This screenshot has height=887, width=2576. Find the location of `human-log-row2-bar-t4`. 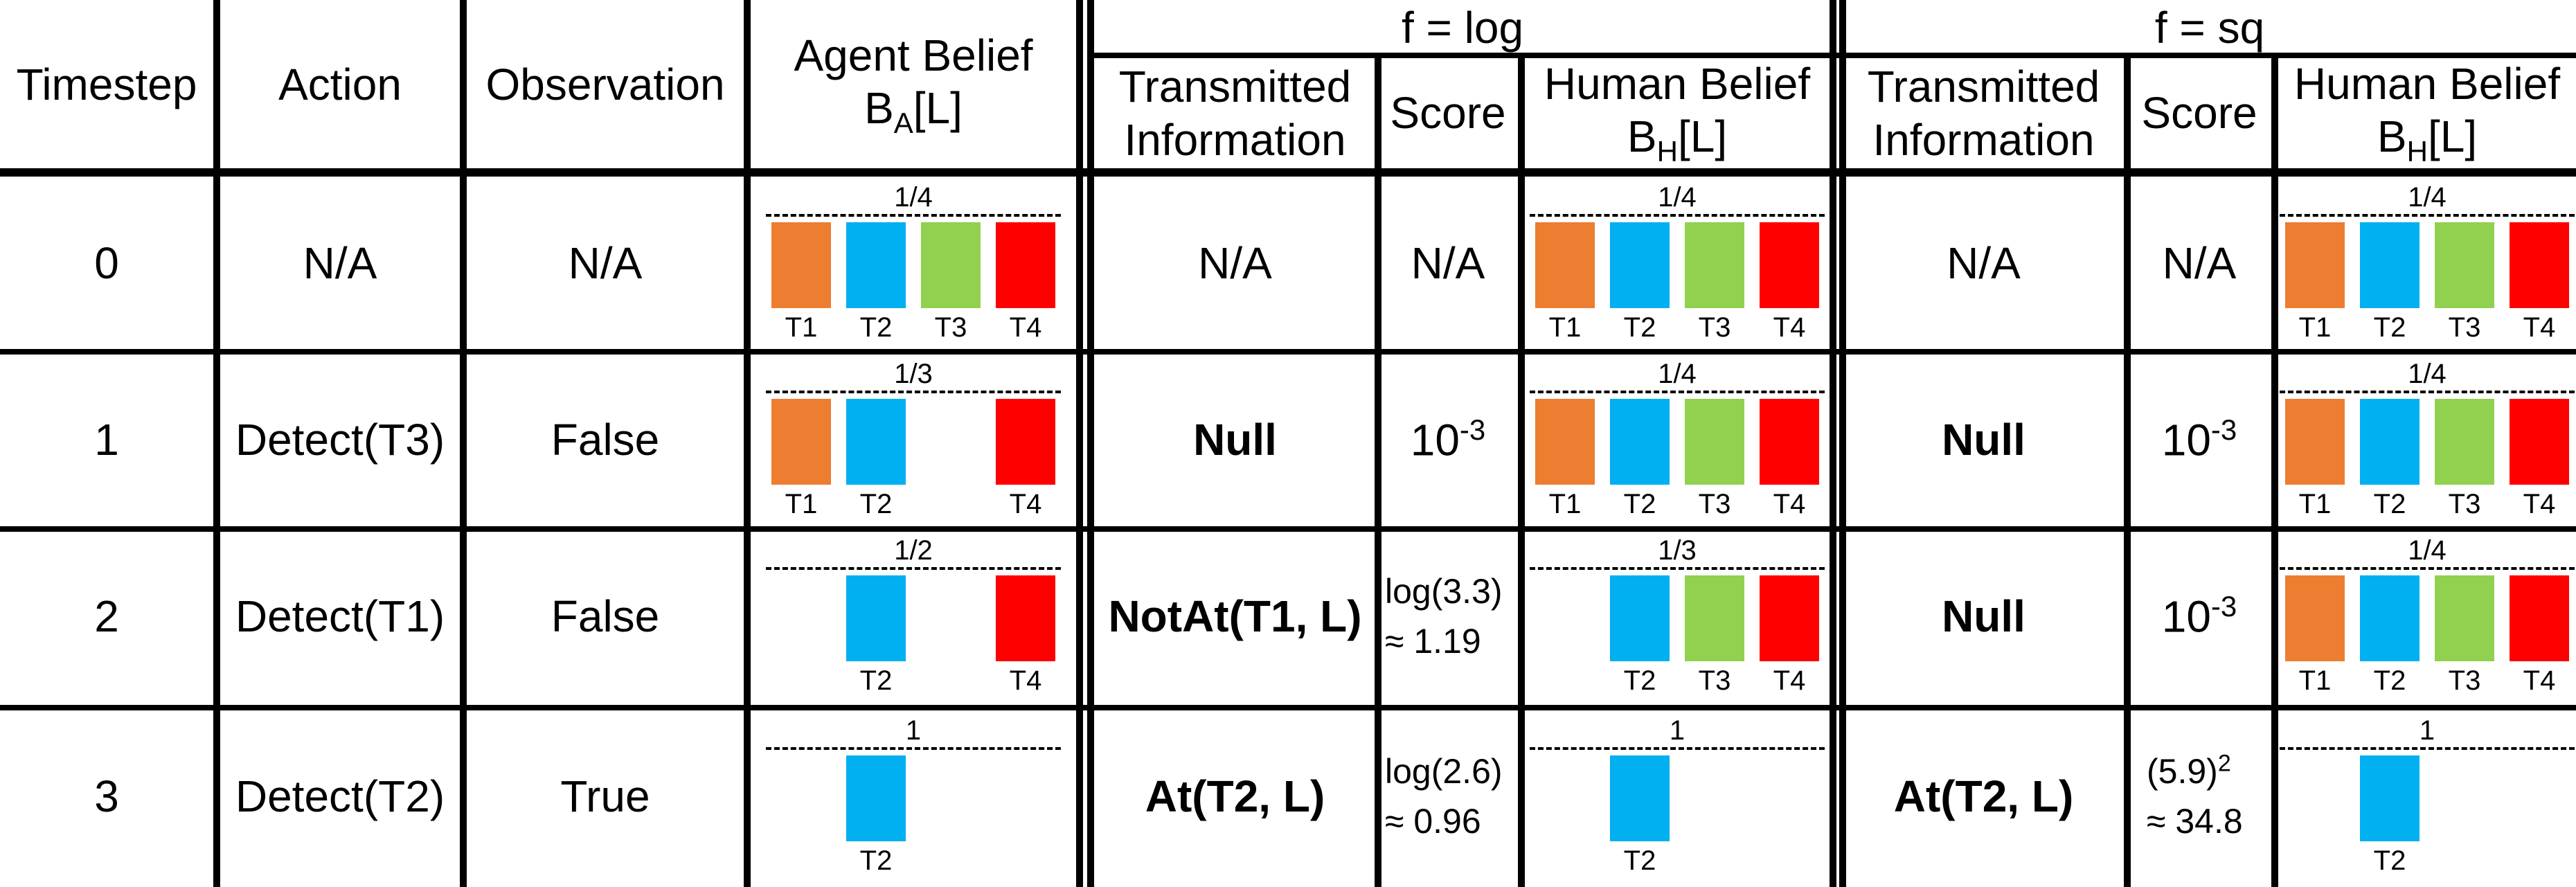

human-log-row2-bar-t4 is located at coordinates (1789, 618).